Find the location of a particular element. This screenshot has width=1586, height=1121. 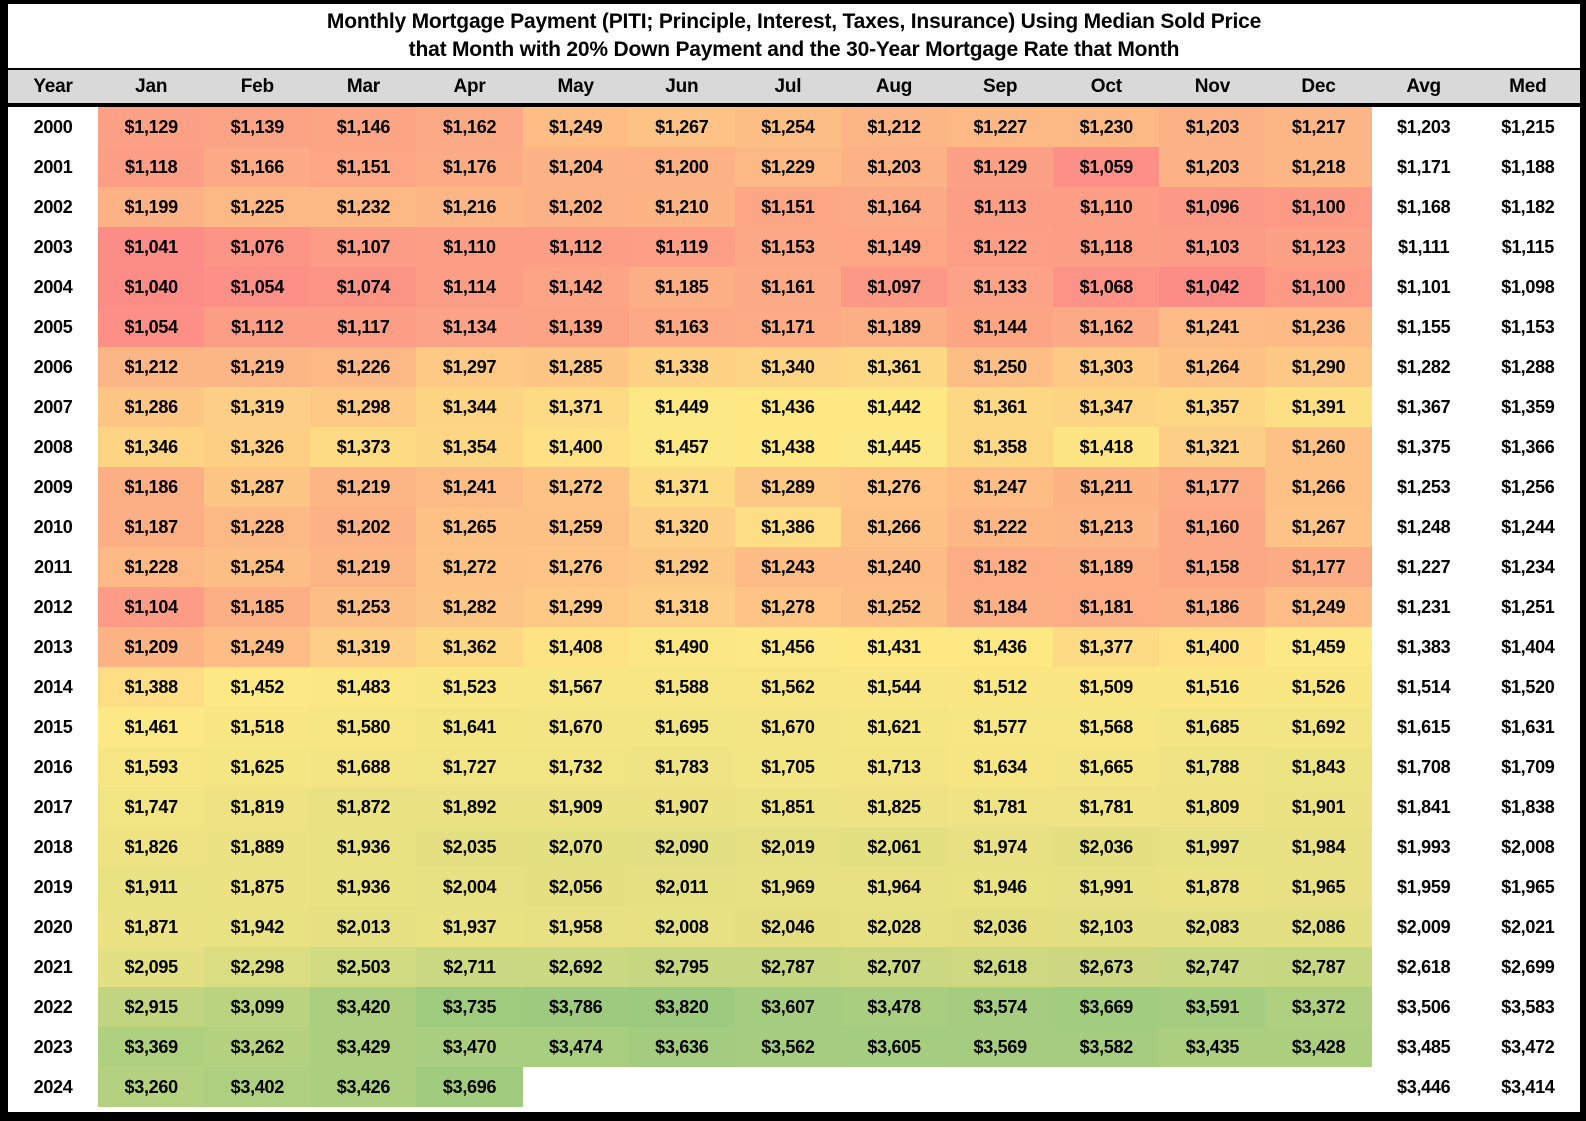

payment-cell: $1,218 is located at coordinates (1318, 167).